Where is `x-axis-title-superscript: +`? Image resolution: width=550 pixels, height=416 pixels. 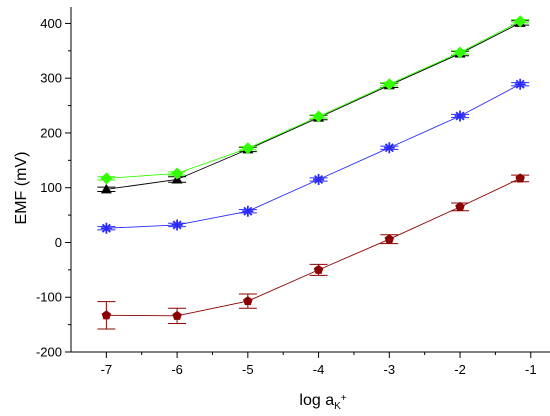
x-axis-title-superscript: + is located at coordinates (344, 398).